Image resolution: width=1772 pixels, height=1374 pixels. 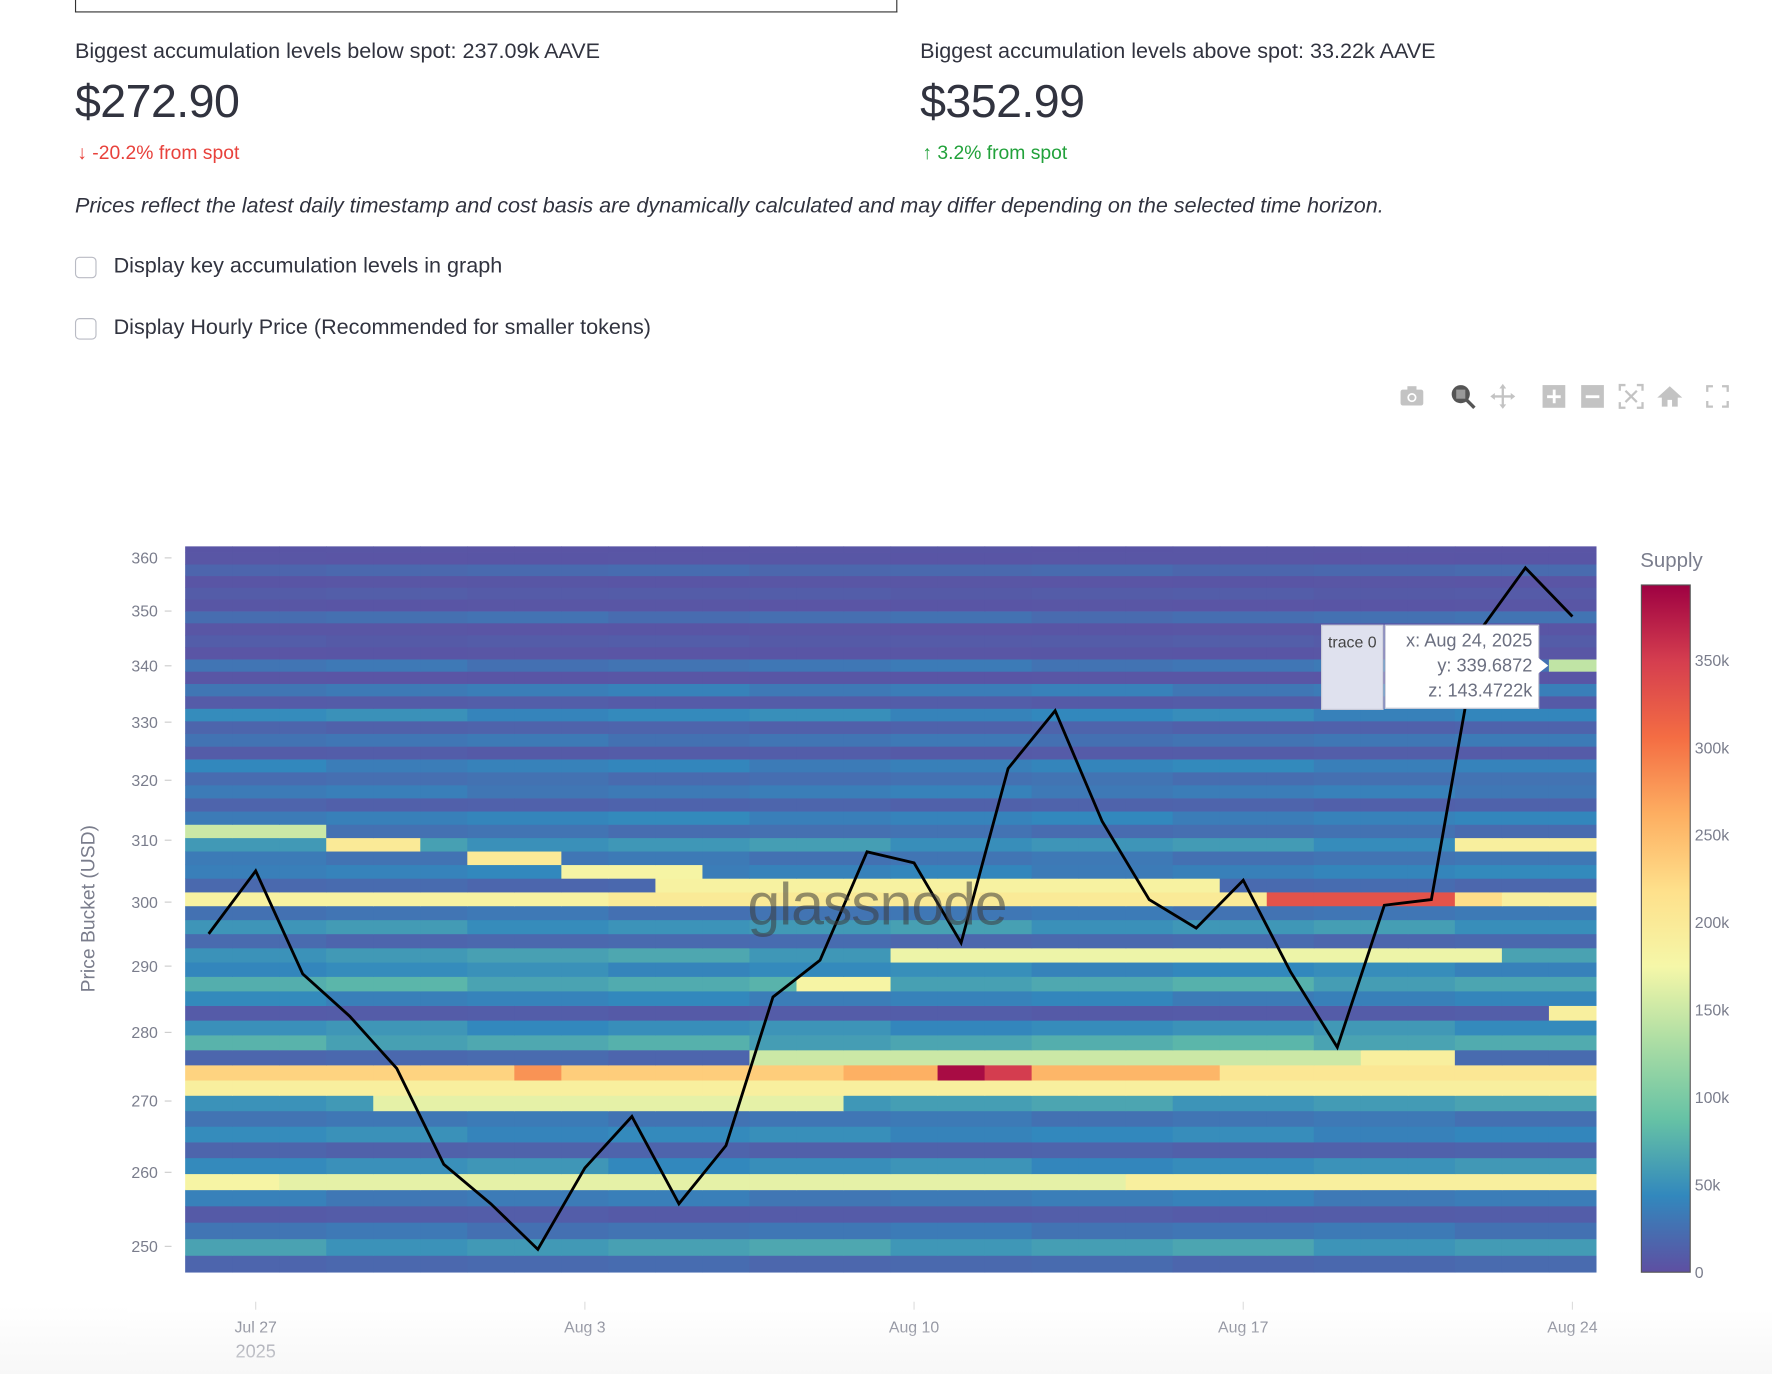 I want to click on key-levels-checkbox-row: Display key accumulation levels in graph, so click(x=288, y=266).